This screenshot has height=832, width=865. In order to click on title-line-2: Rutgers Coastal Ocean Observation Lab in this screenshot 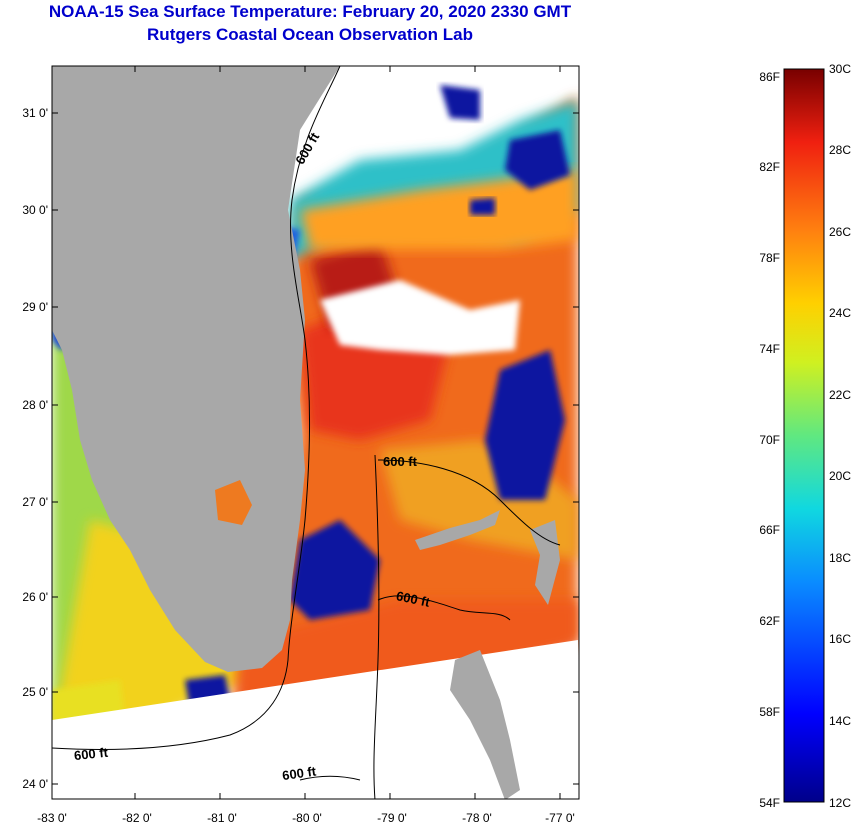, I will do `click(310, 34)`.